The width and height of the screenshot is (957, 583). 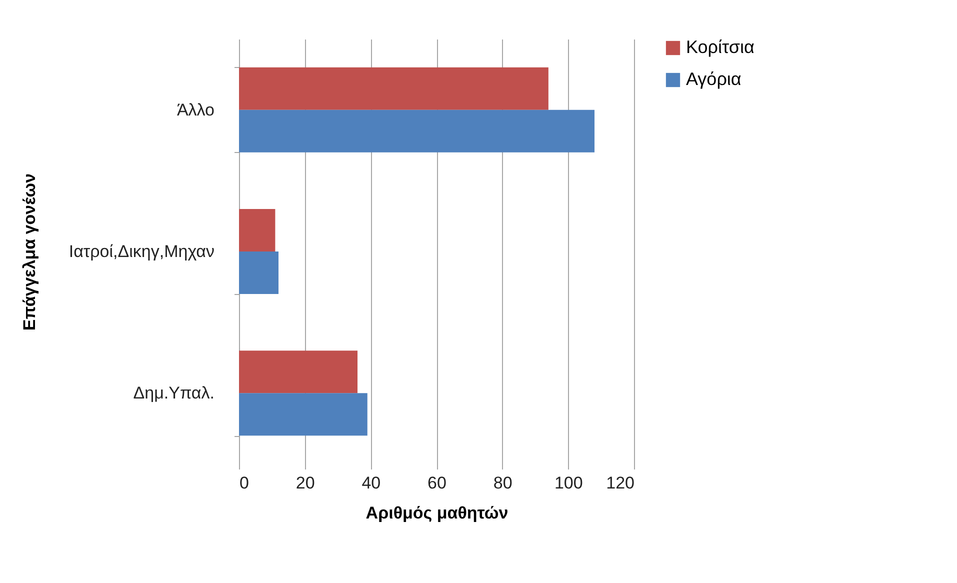 I want to click on x-tick-label: 120, so click(x=620, y=483).